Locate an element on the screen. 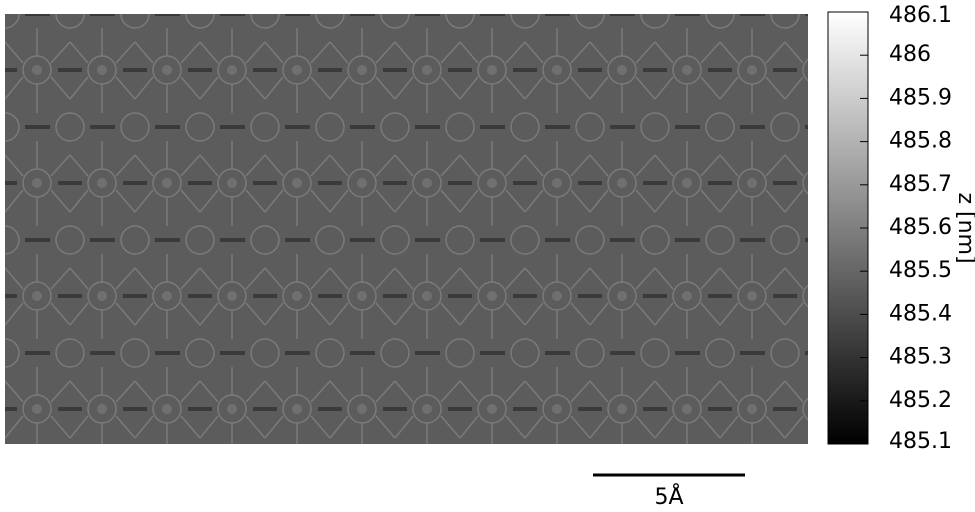 The height and width of the screenshot is (512, 975). colorbar-tick-label: 485.7 is located at coordinates (920, 184).